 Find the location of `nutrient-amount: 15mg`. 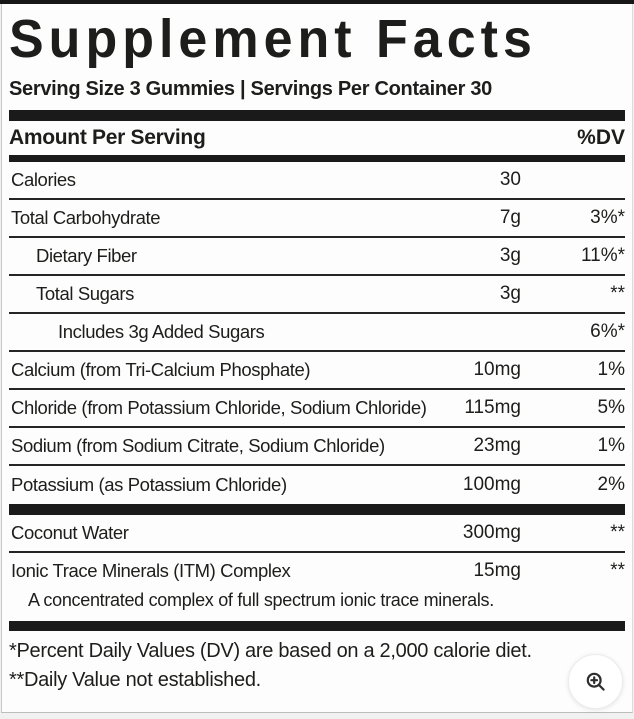

nutrient-amount: 15mg is located at coordinates (497, 570).